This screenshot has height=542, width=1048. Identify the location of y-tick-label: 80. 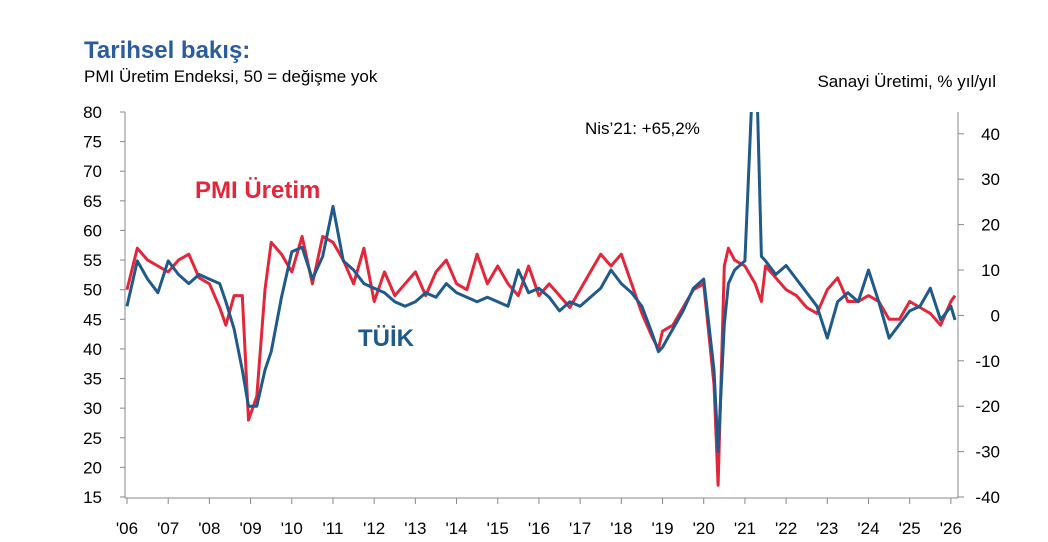
(92, 112).